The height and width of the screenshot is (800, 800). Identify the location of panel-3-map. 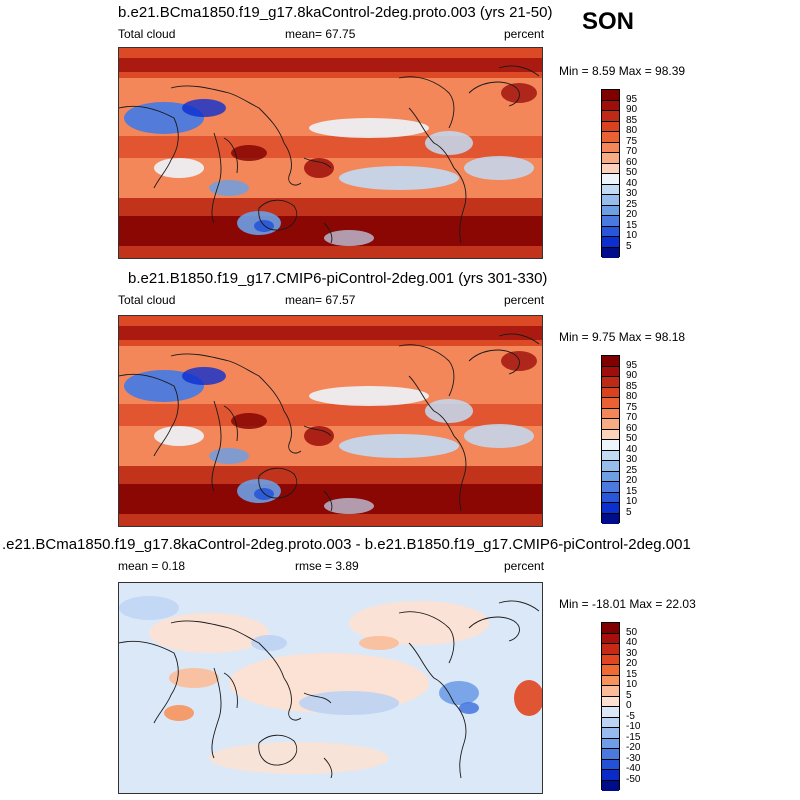
(330, 688).